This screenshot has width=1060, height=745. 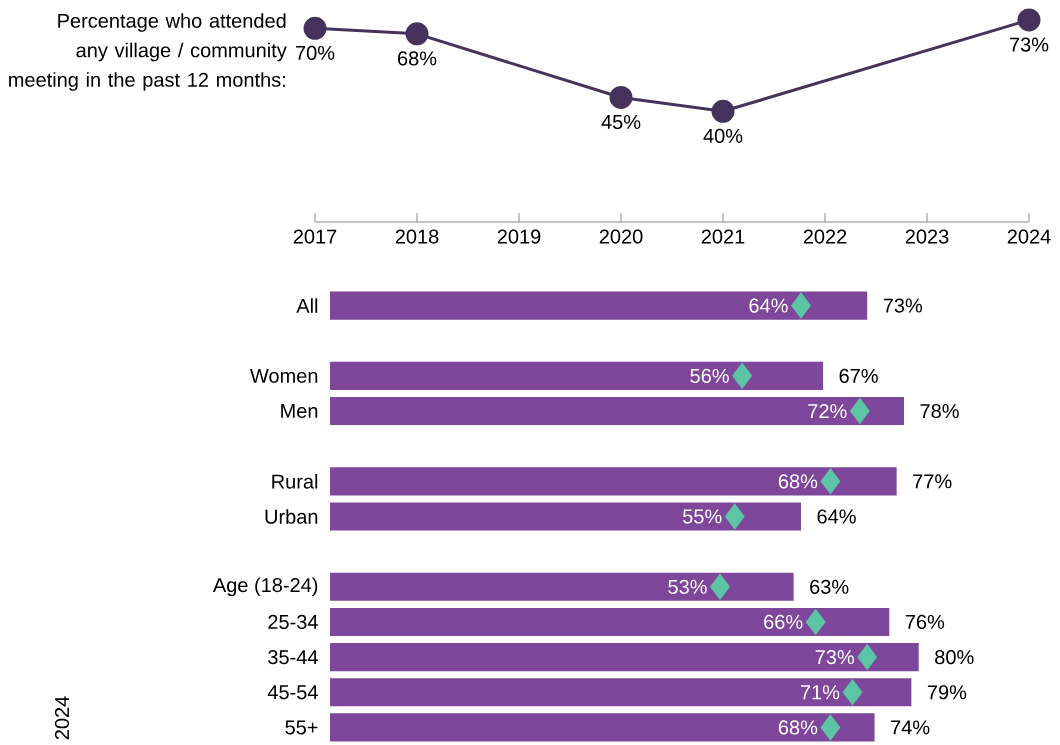 I want to click on y-tick-label: 25-34, so click(x=293, y=622).